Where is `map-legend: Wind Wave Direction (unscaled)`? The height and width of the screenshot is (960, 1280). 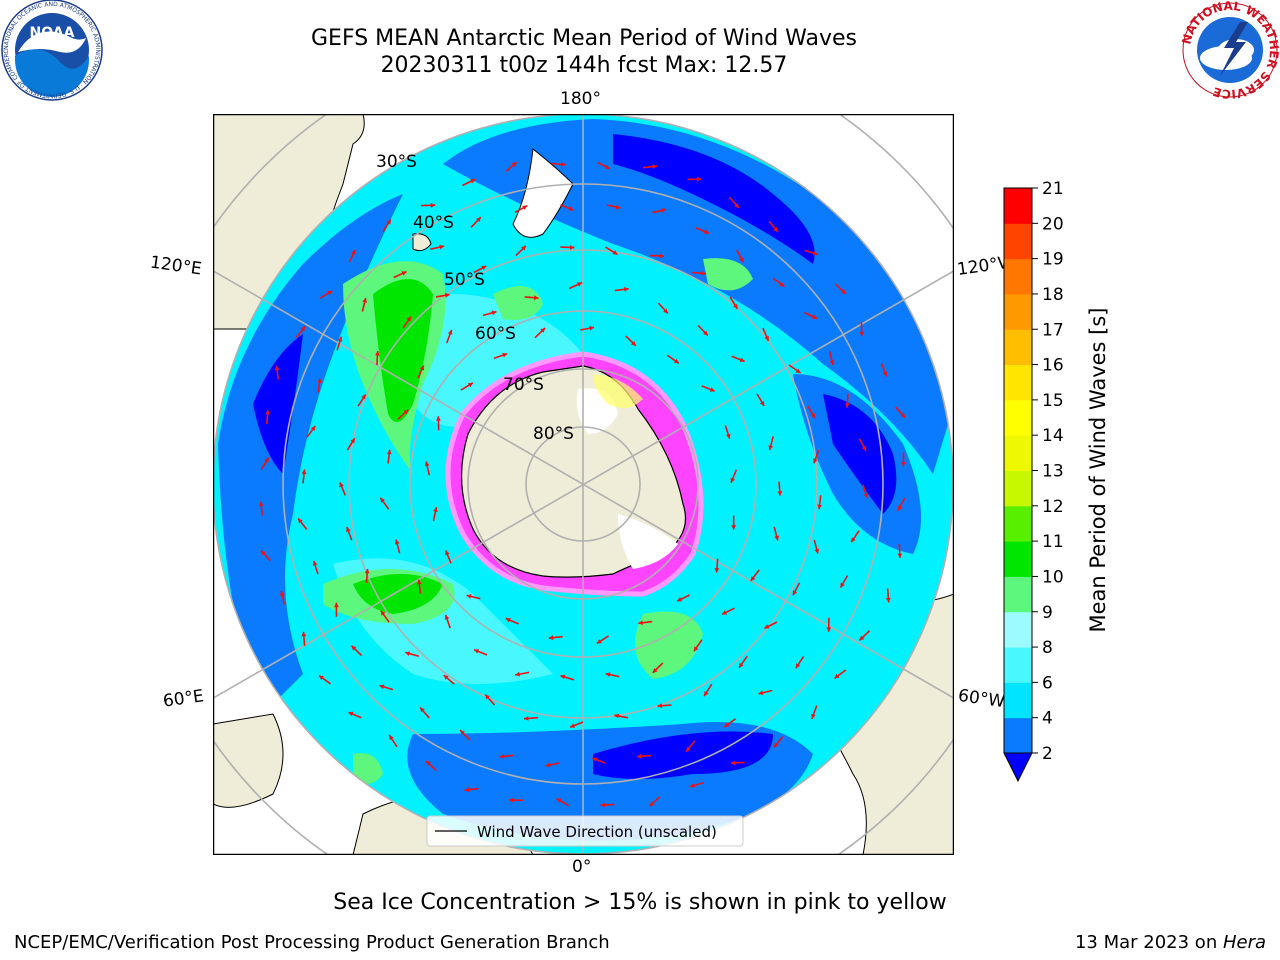
map-legend: Wind Wave Direction (unscaled) is located at coordinates (585, 831).